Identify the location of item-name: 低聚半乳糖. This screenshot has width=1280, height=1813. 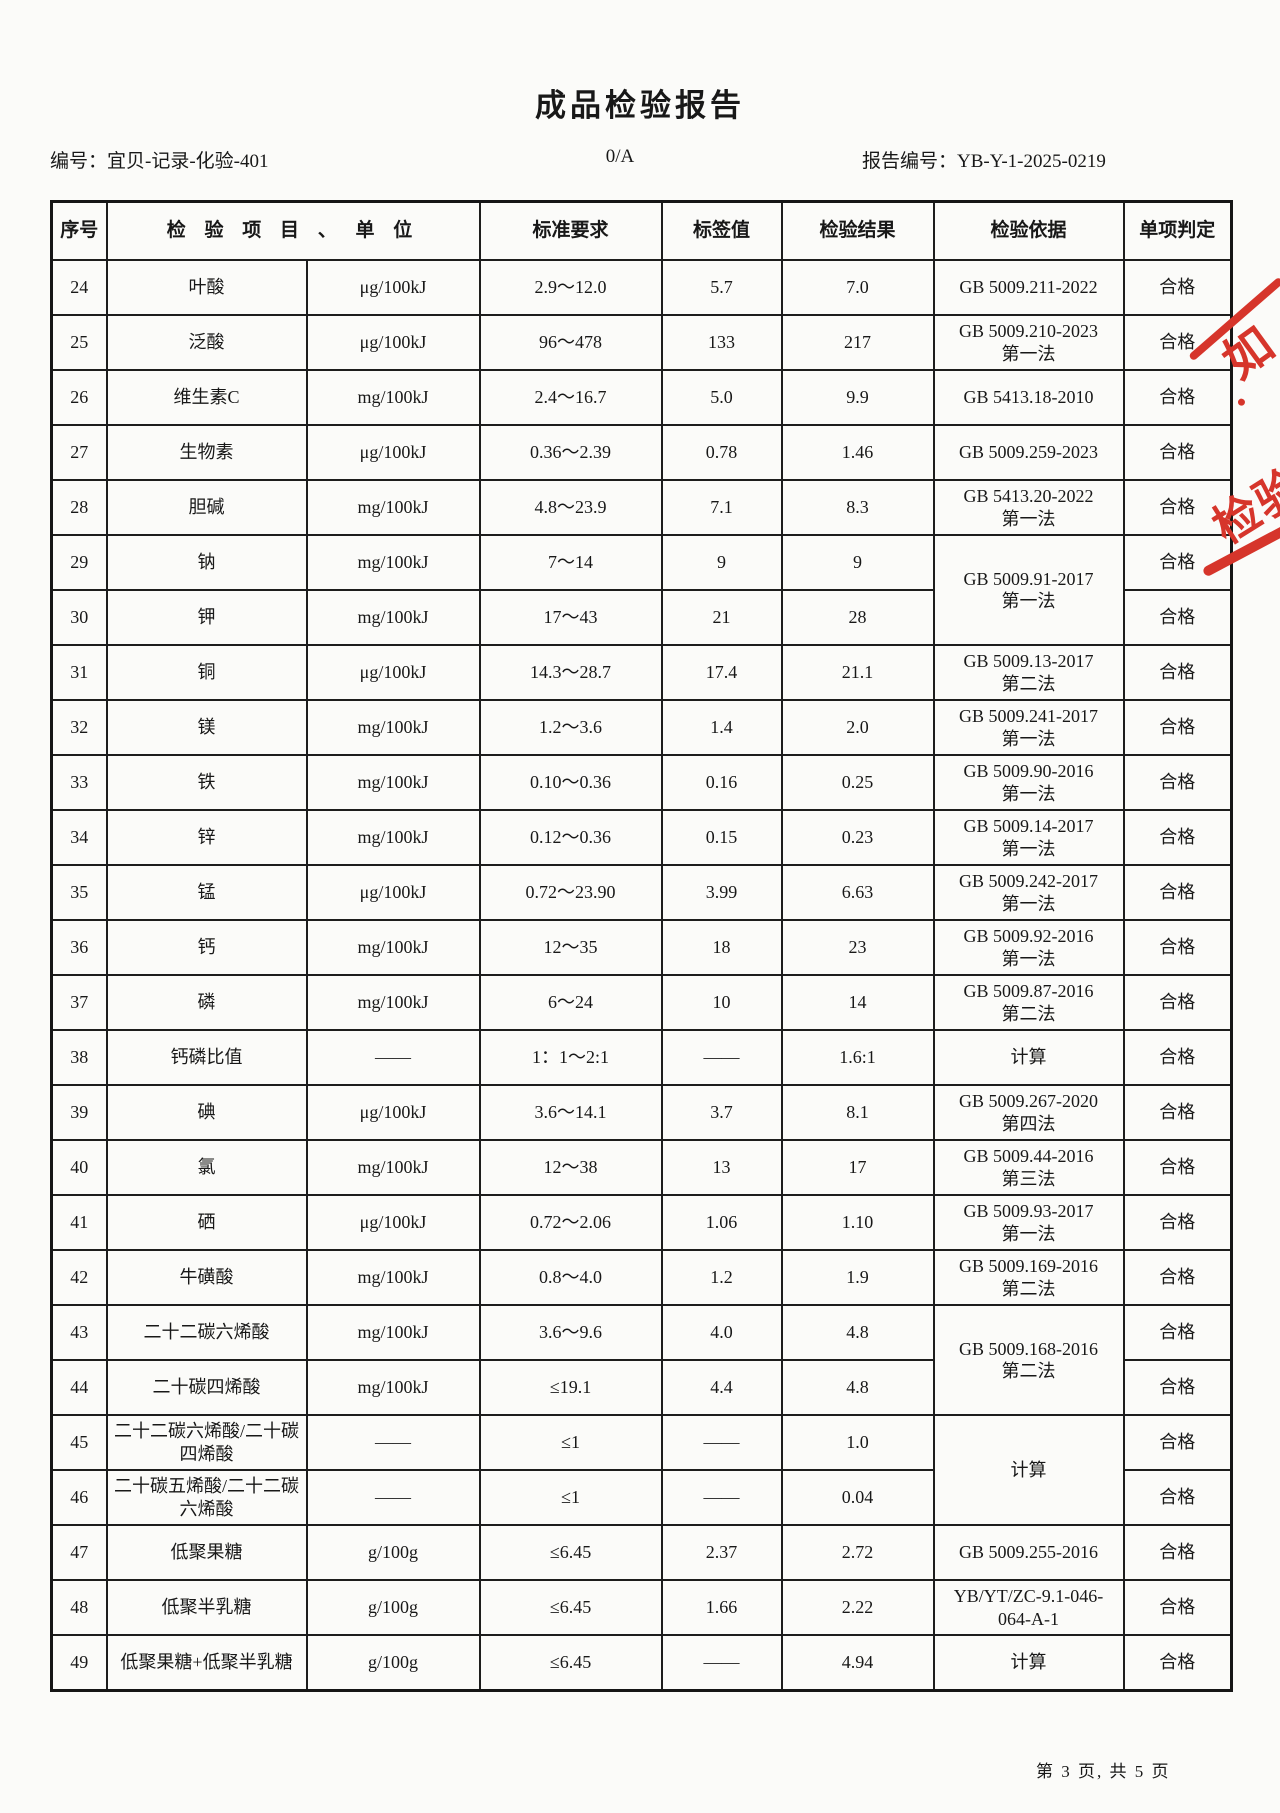
(206, 1607).